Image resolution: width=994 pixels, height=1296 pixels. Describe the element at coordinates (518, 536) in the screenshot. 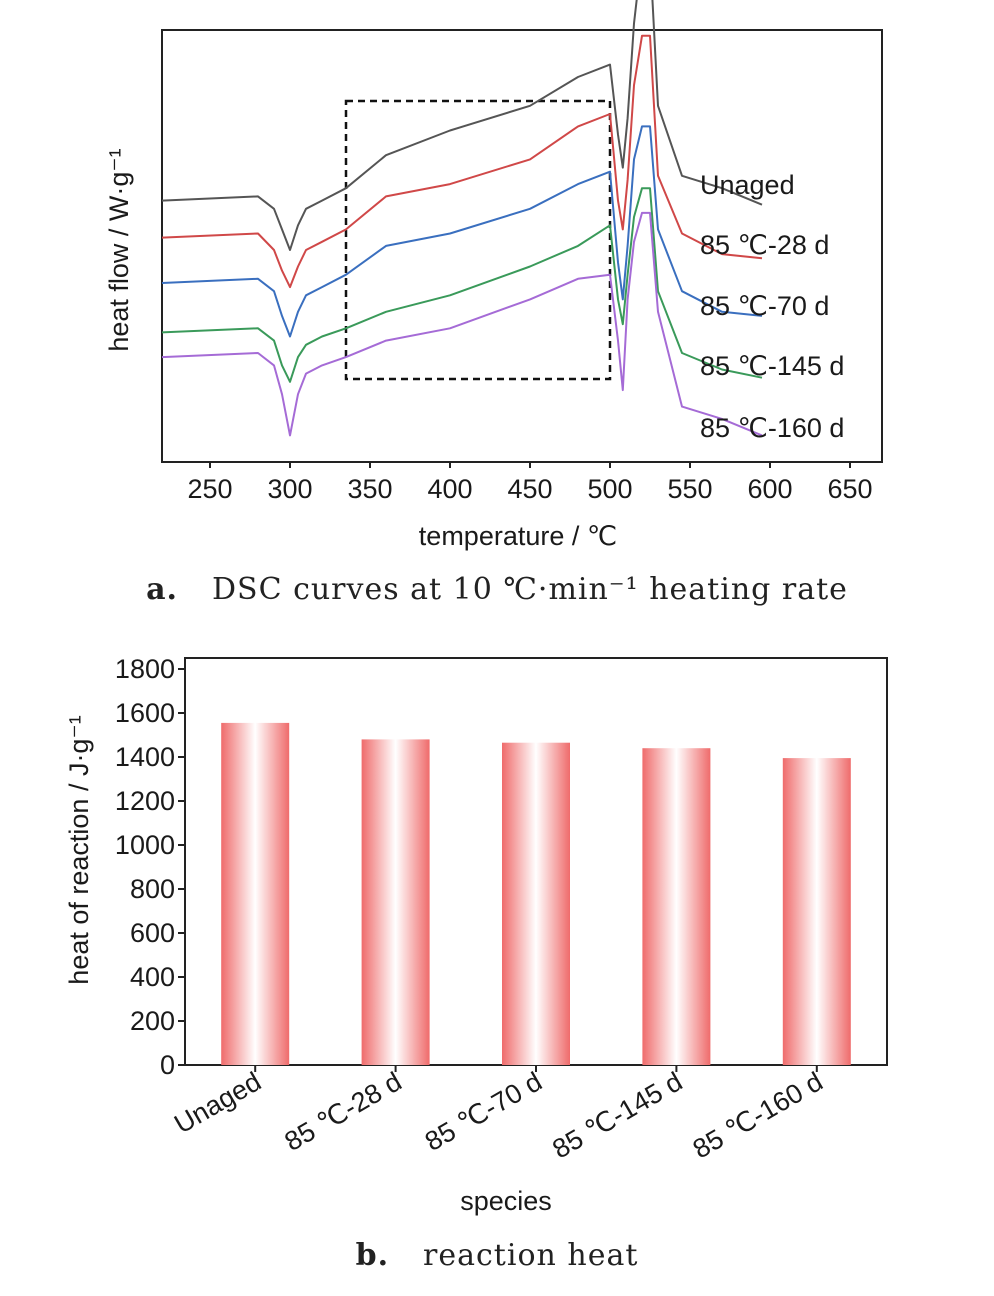

I see `chart-a-x-axis-label: temperature / ℃` at that location.